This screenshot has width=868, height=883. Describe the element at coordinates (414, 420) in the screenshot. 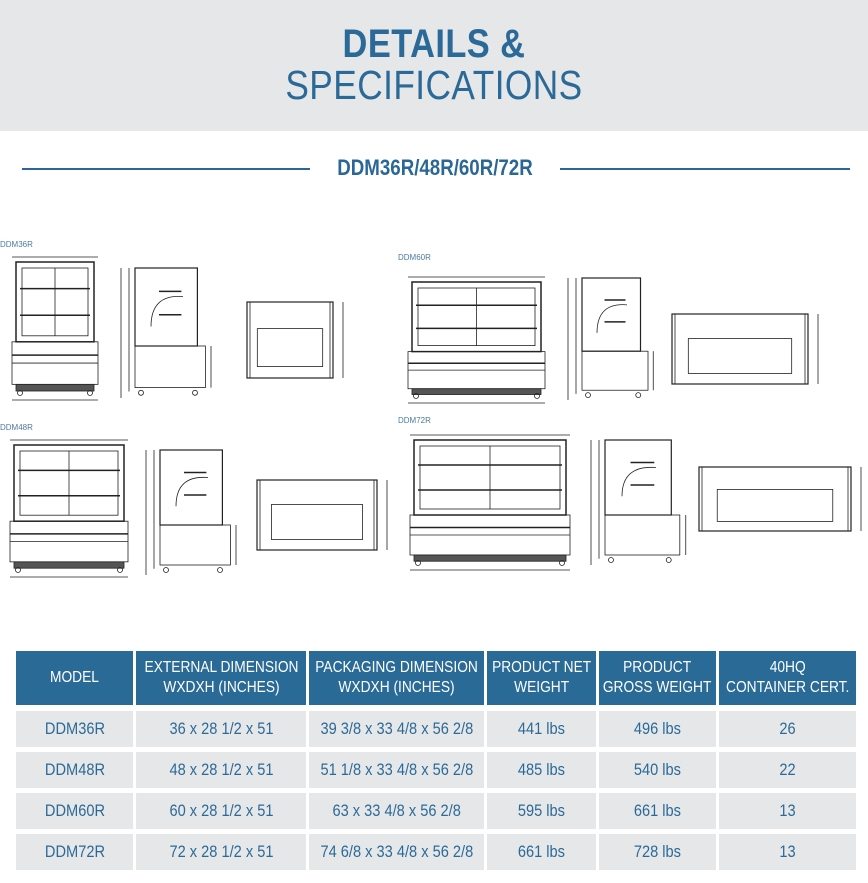

I see `drawing-label-ddm72r: DDM72R` at that location.